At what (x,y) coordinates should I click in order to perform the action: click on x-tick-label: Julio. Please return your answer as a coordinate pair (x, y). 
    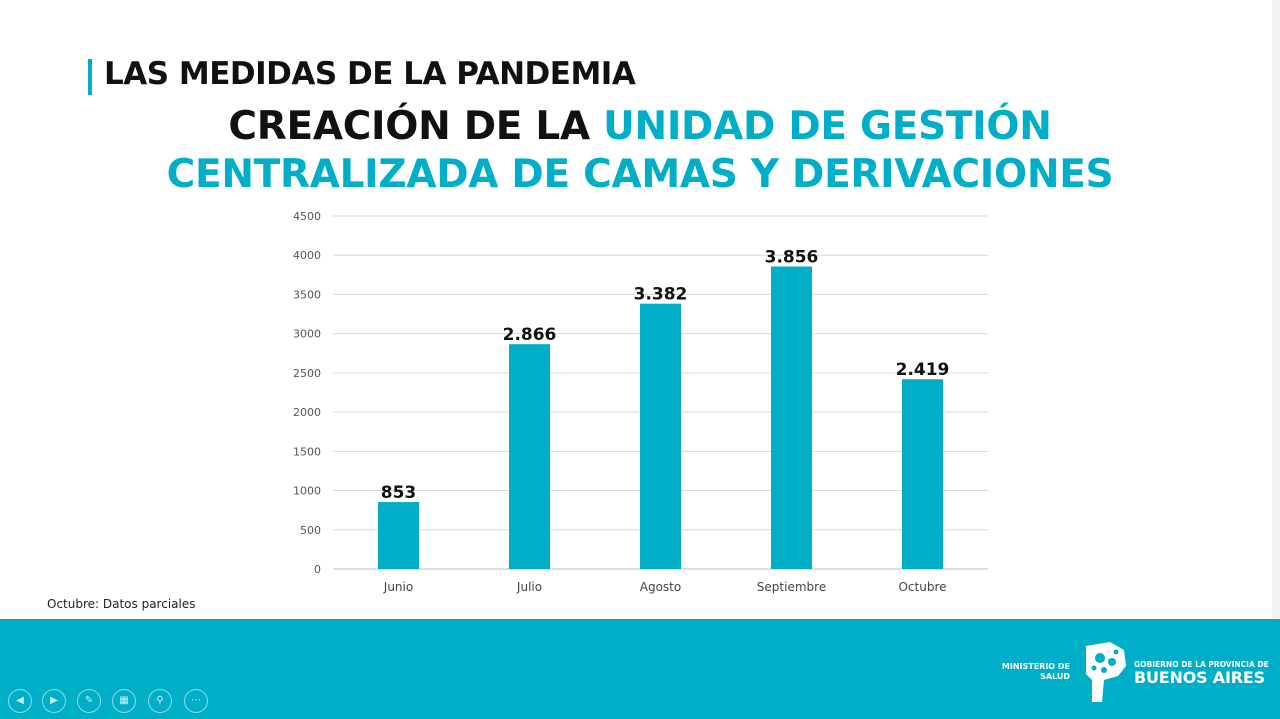
    Looking at the image, I should click on (529, 587).